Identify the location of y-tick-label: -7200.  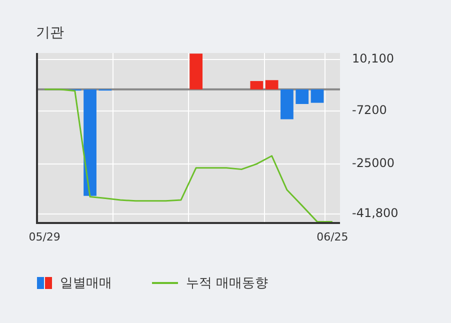
(369, 109).